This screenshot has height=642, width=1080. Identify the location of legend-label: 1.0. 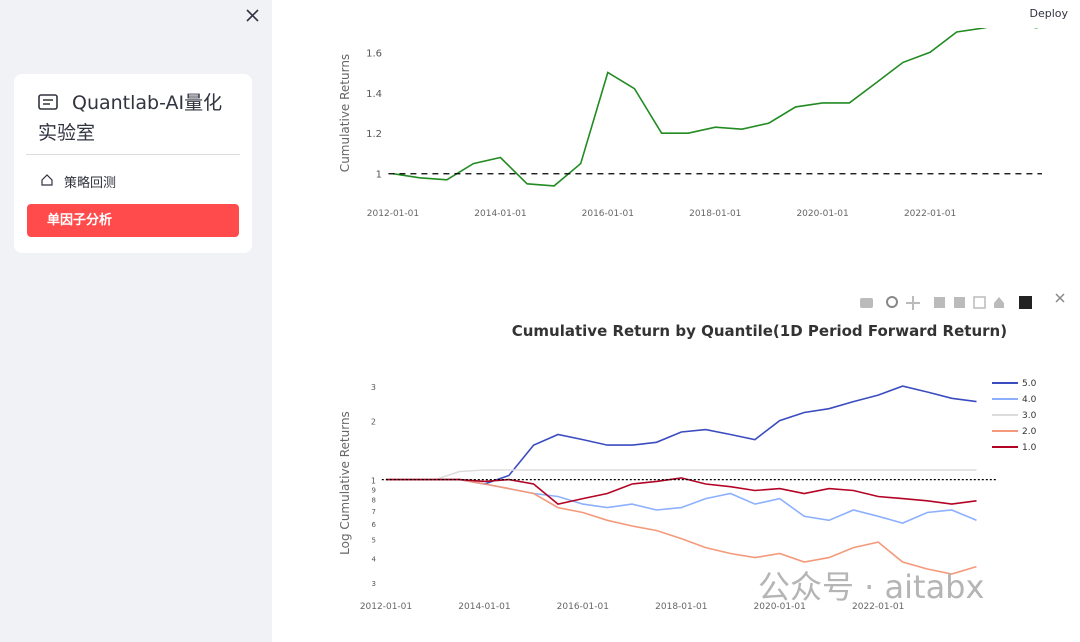
(1029, 448).